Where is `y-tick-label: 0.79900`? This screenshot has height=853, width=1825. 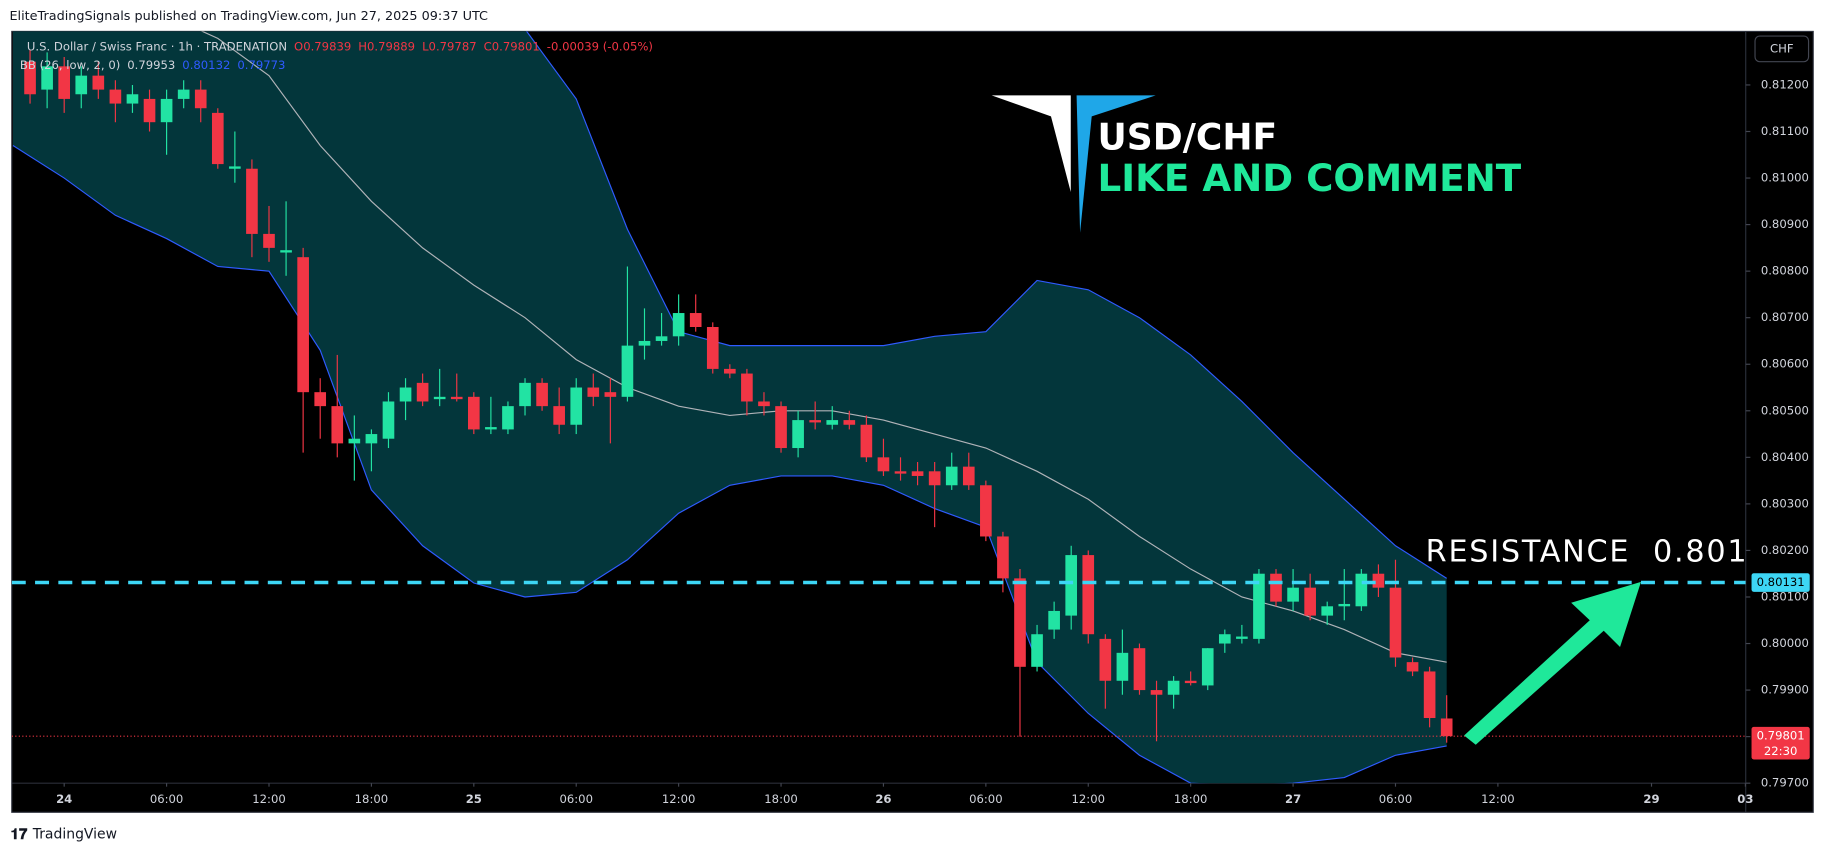
y-tick-label: 0.79900 is located at coordinates (1785, 690).